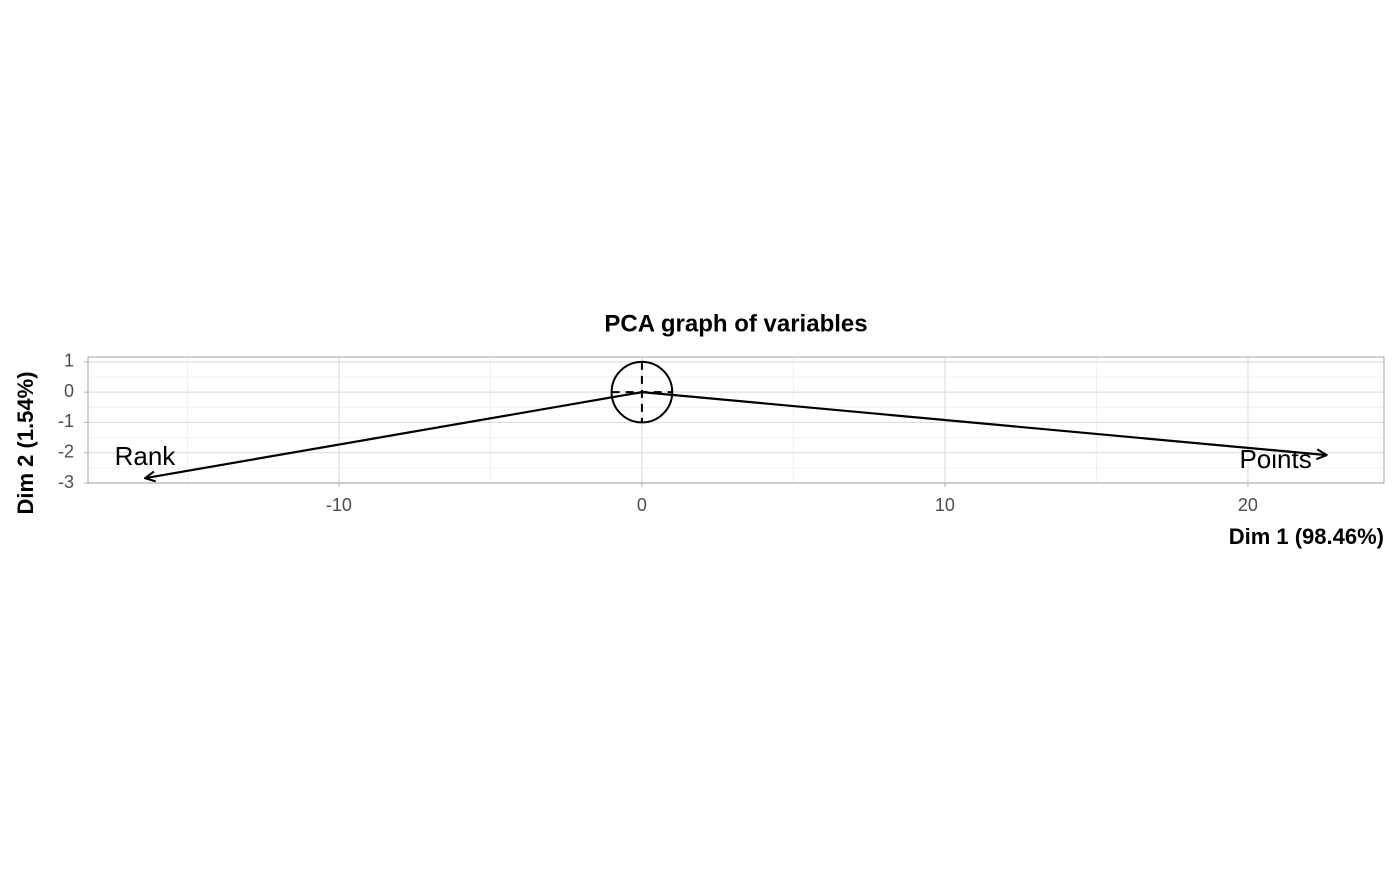 Image resolution: width=1400 pixels, height=871 pixels. What do you see at coordinates (146, 456) in the screenshot?
I see `variable-label: Rank` at bounding box center [146, 456].